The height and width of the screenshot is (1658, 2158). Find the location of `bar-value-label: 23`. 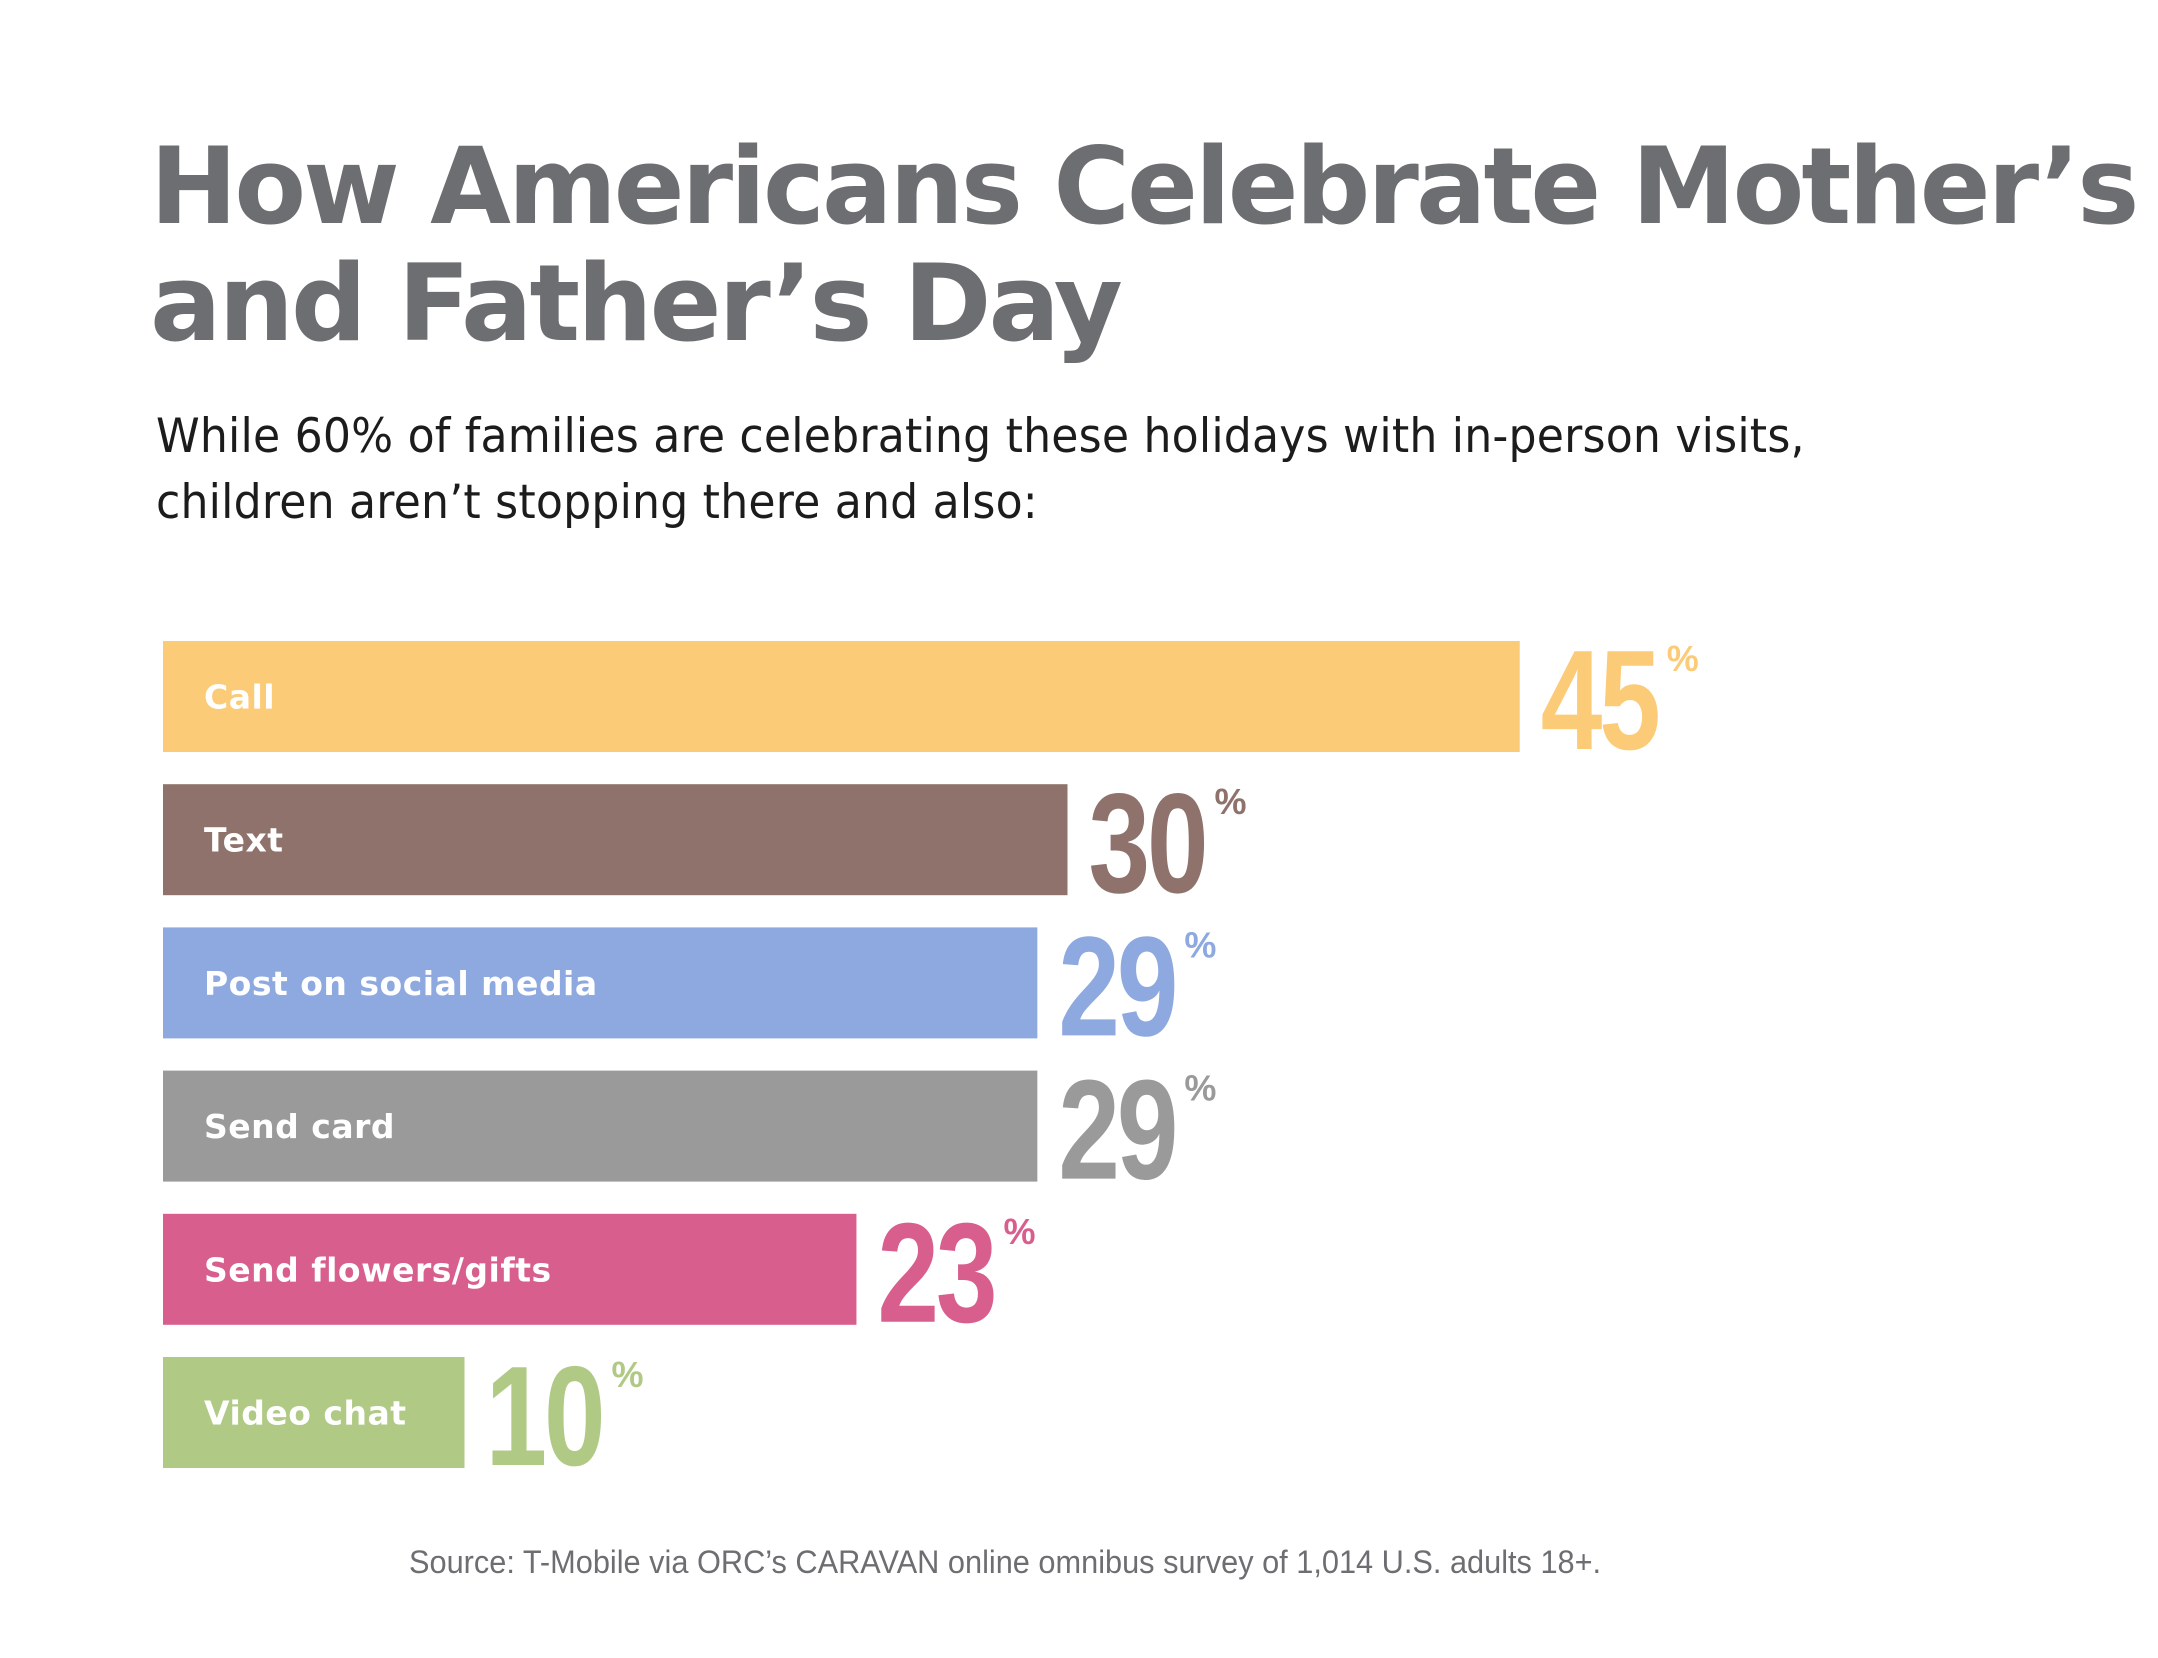

bar-value-label: 23 is located at coordinates (935, 1273).